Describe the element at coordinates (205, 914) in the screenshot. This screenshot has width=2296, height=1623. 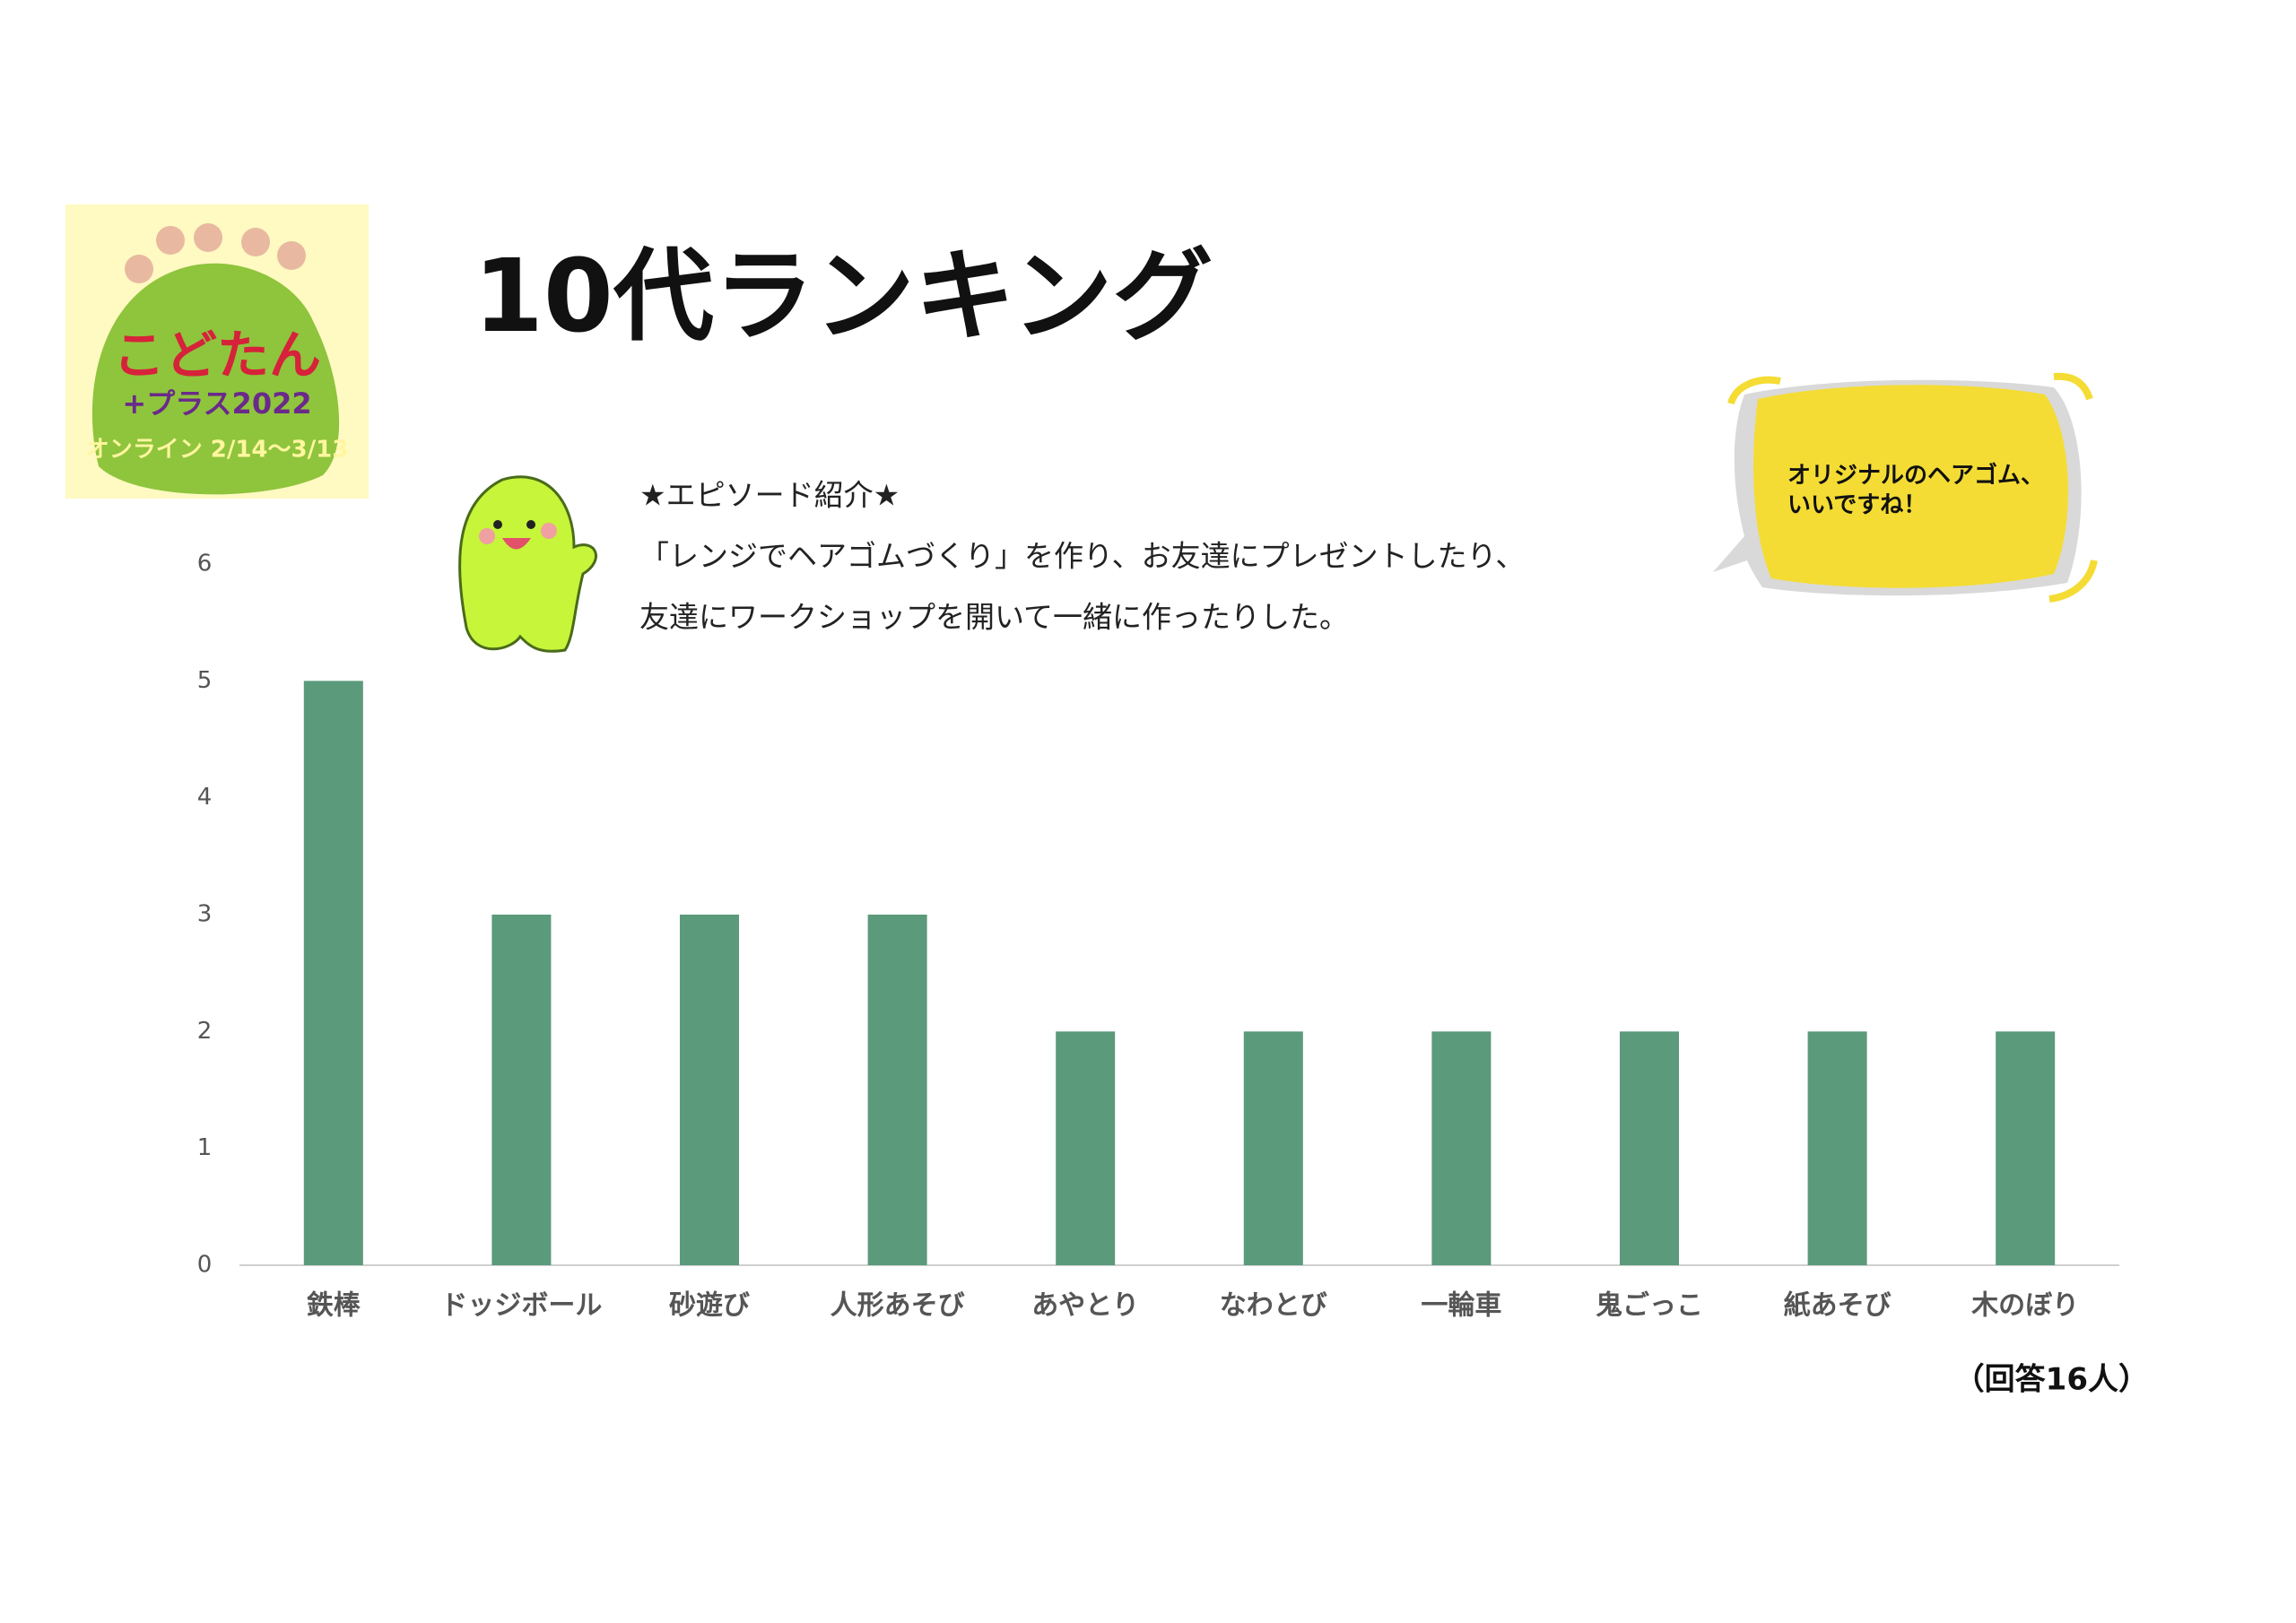
I see `y-tick-label: 3` at that location.